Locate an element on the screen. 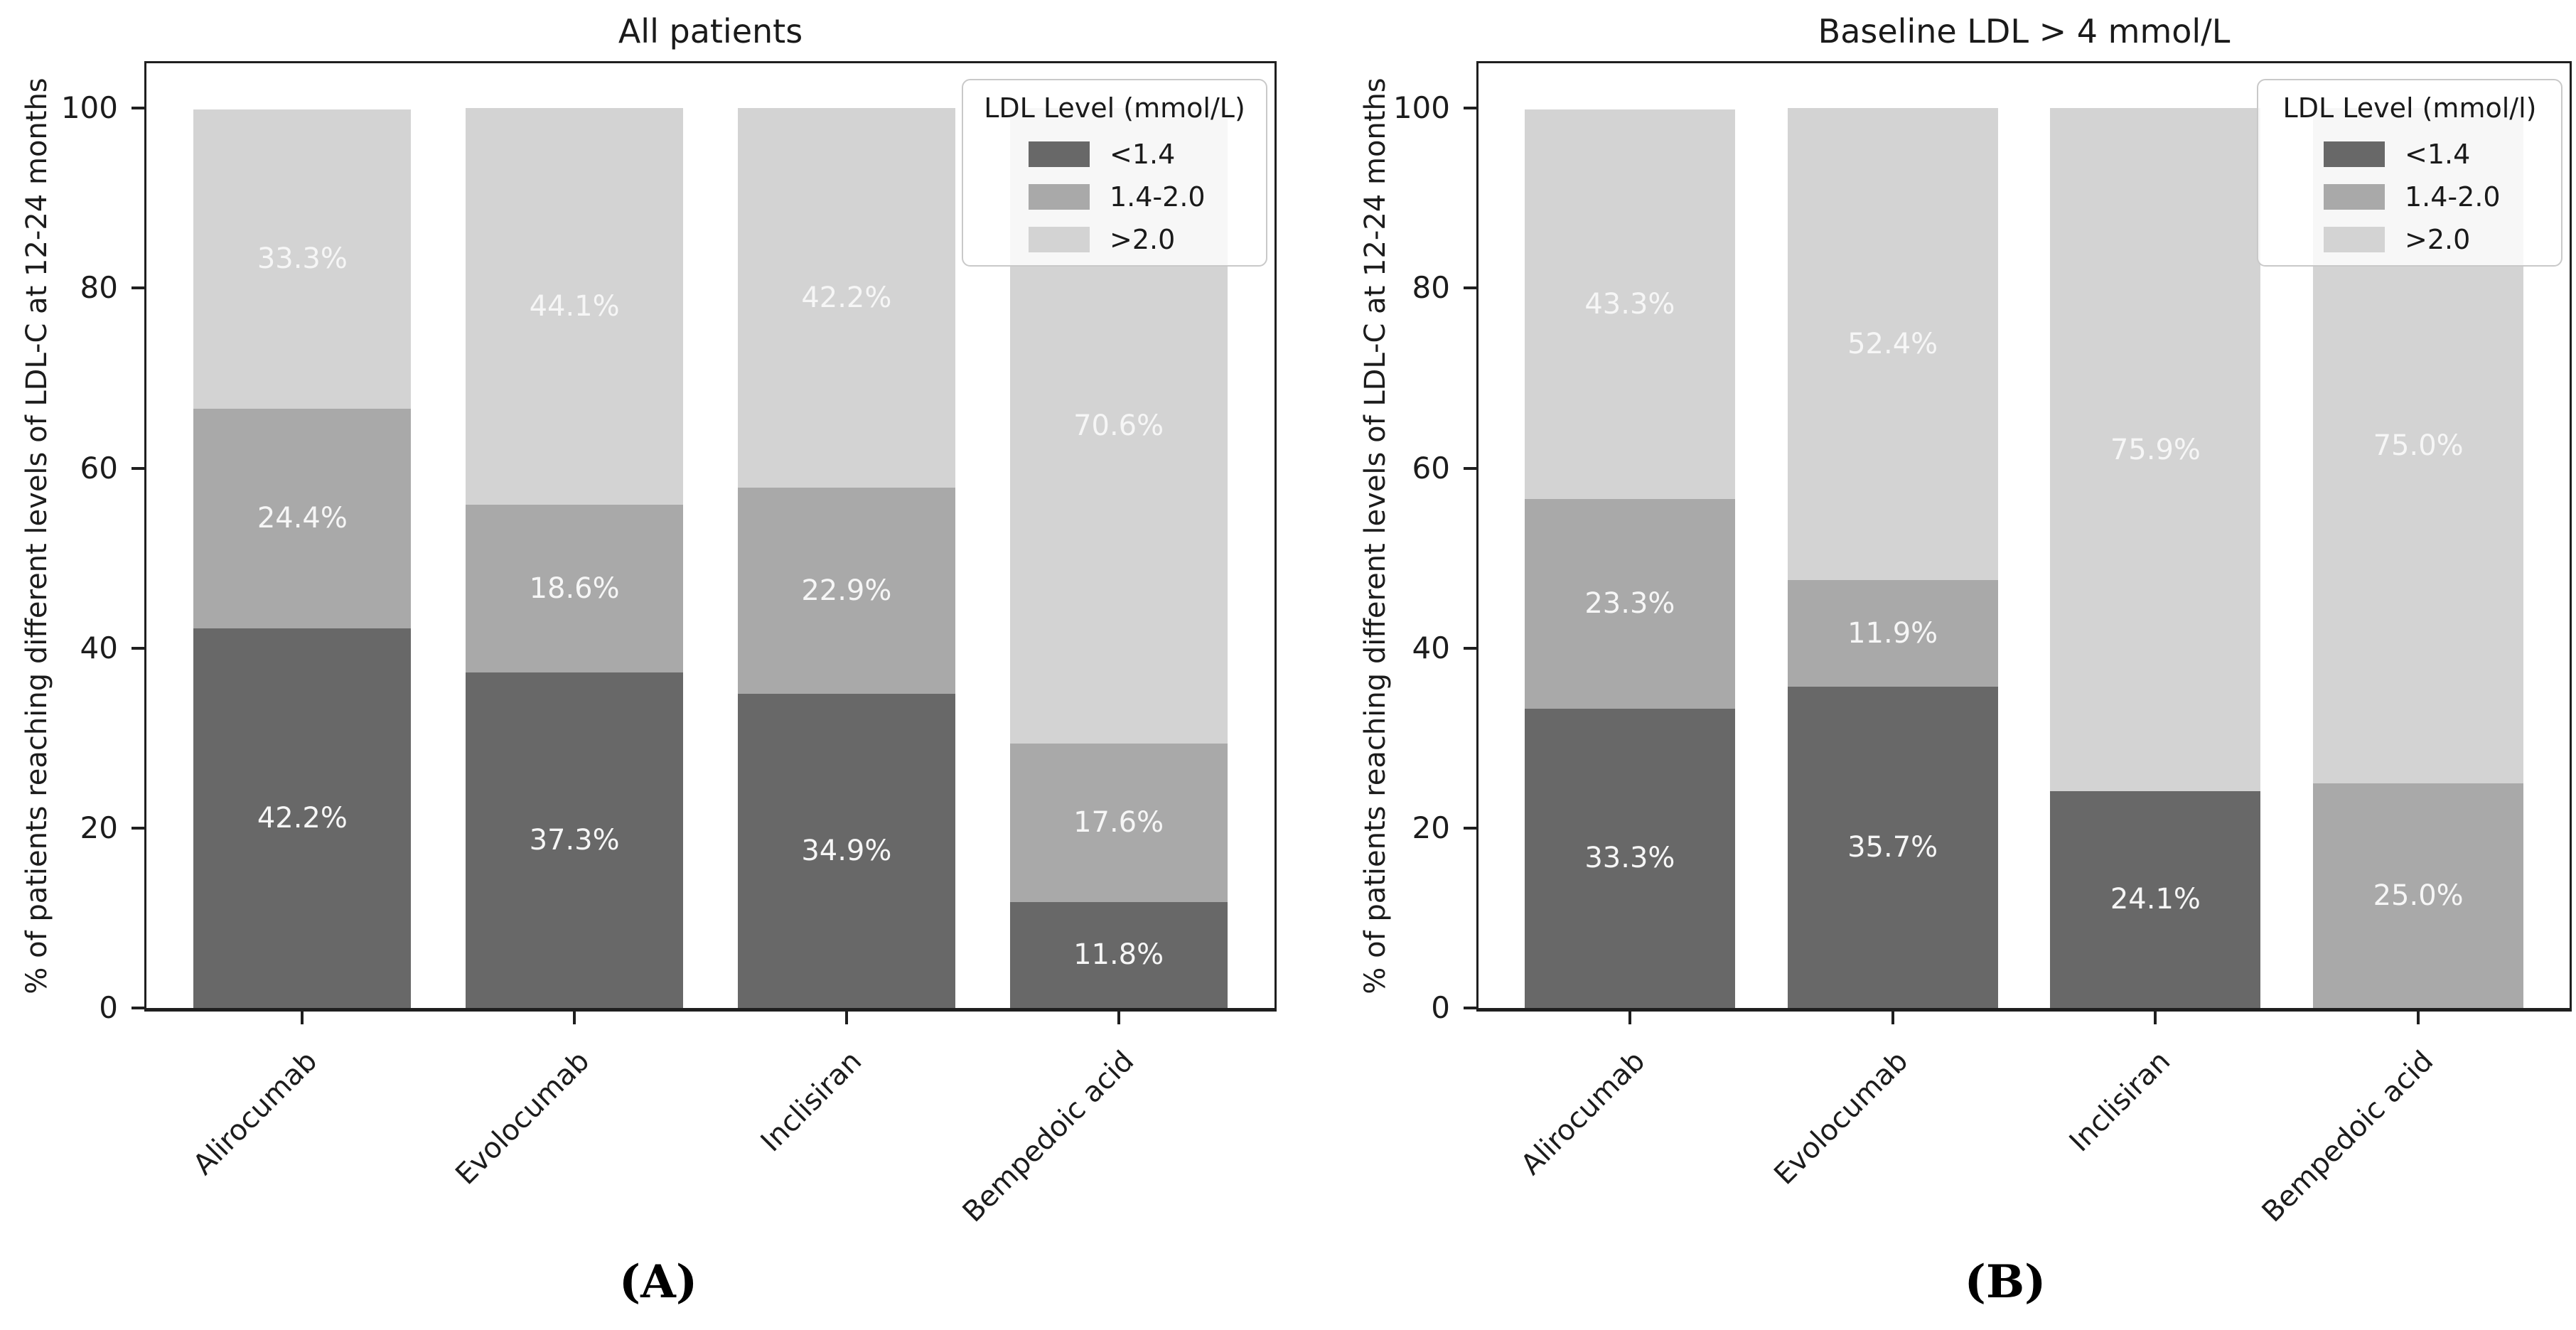  legend: LDL Level (mmol/L) <1.4 1.4-2.0 >2.0 is located at coordinates (1114, 173).